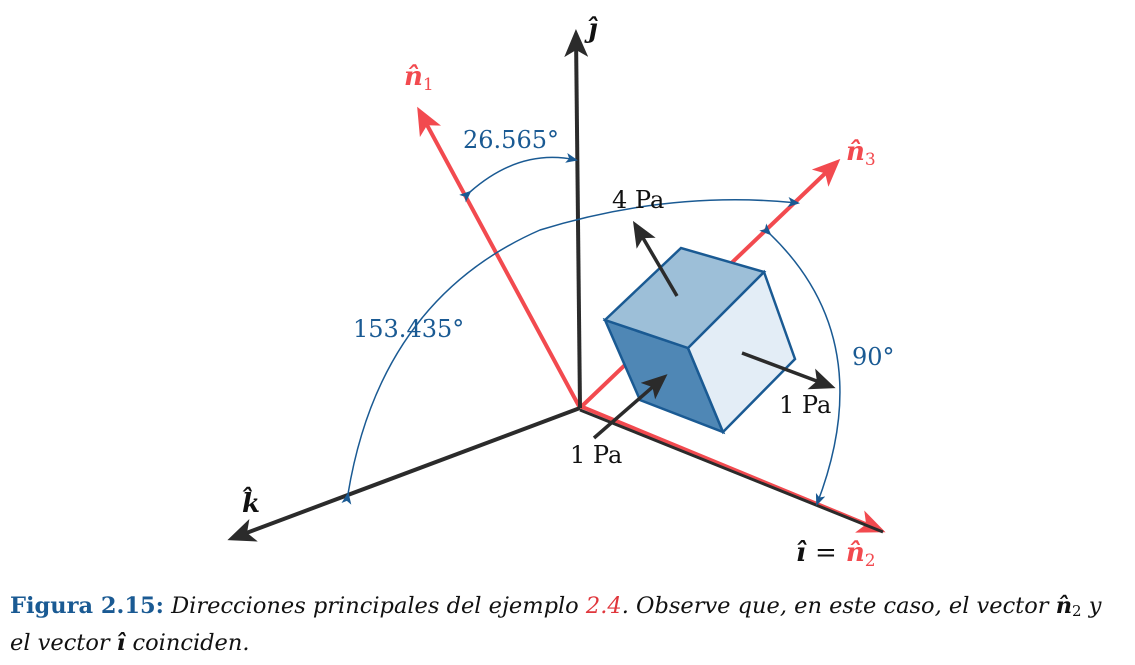 Image resolution: width=1135 pixels, height=665 pixels. I want to click on n1-label: n̂1, so click(419, 78).